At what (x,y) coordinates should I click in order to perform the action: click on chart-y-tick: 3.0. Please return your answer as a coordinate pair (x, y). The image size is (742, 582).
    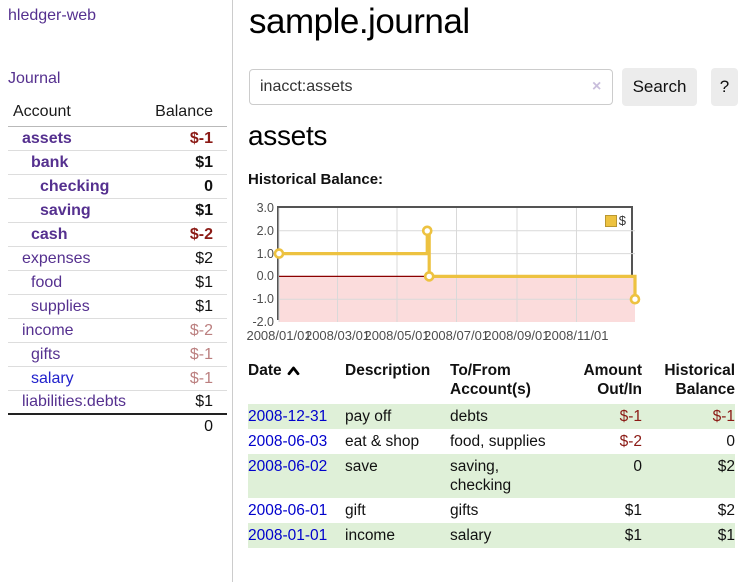
    Looking at the image, I should click on (265, 208).